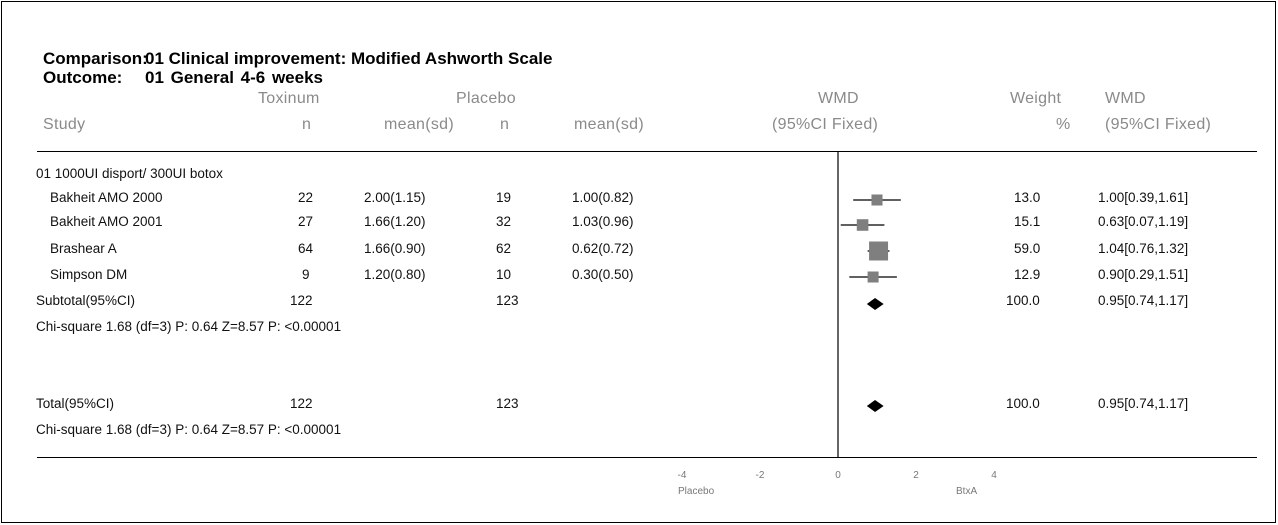  What do you see at coordinates (609, 124) in the screenshot?
I see `header-pla-mean: mean(sd)` at bounding box center [609, 124].